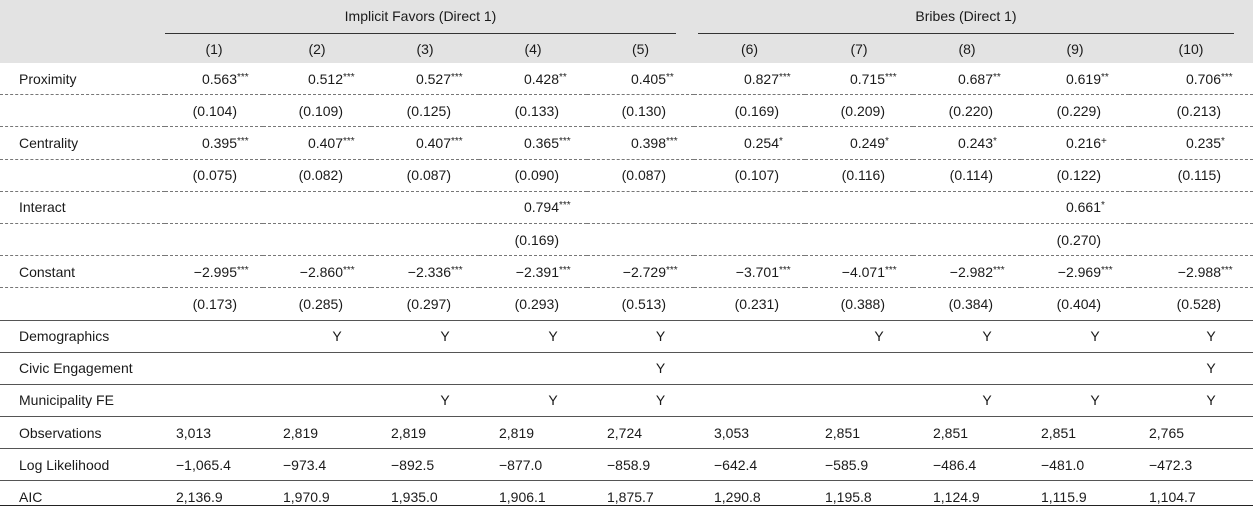  I want to click on stat-cell: −1,065.4, so click(214, 465).